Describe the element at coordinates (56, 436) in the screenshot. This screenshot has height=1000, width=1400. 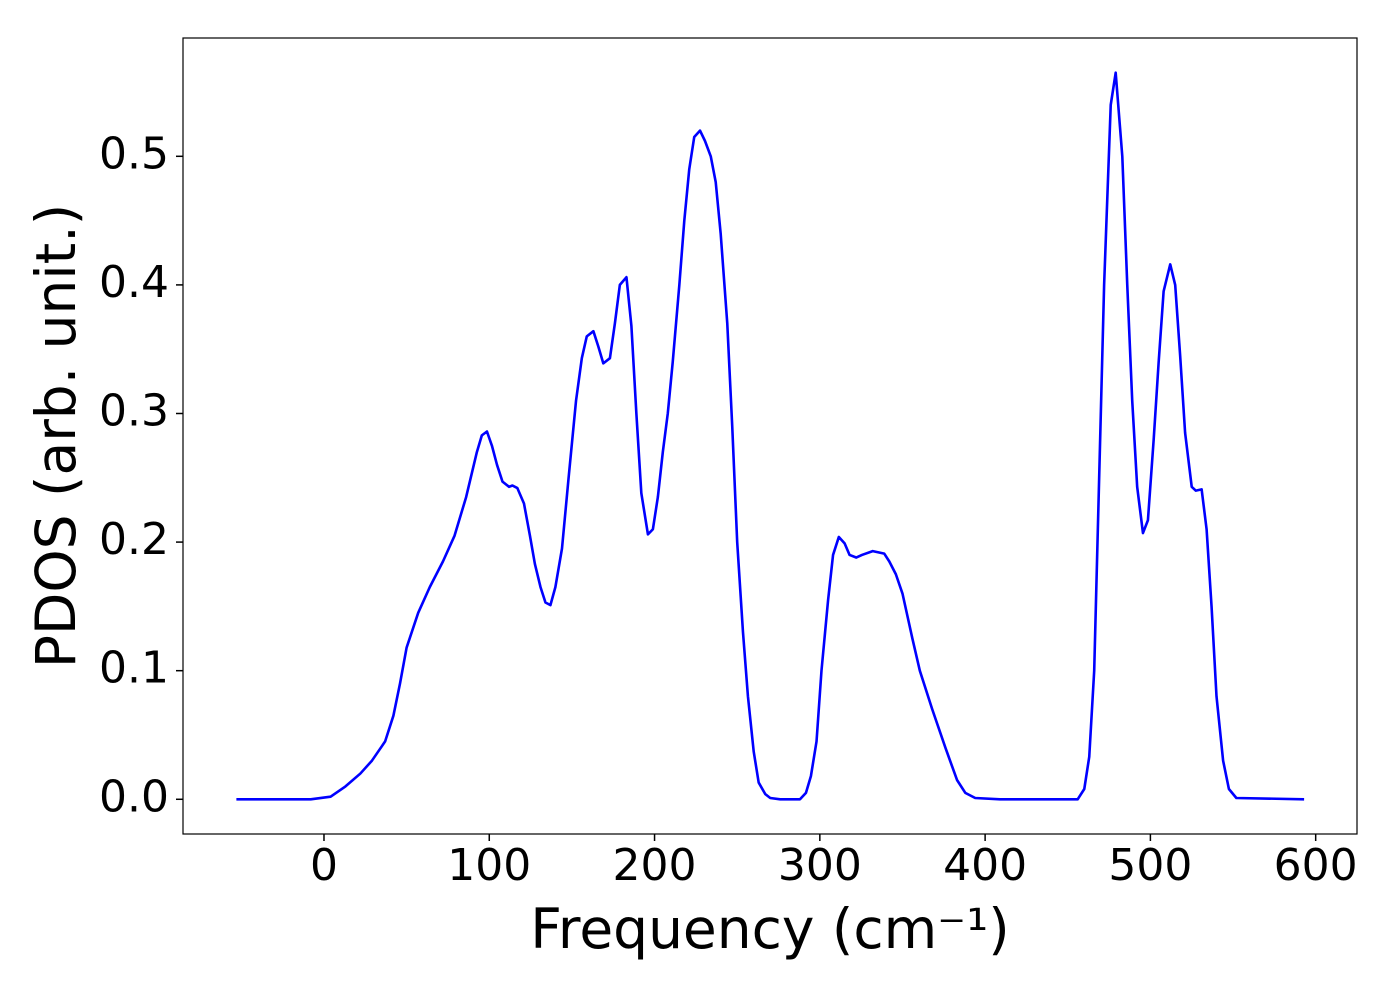
I see `y-axis-label: PDOS (arb. unit.)` at that location.